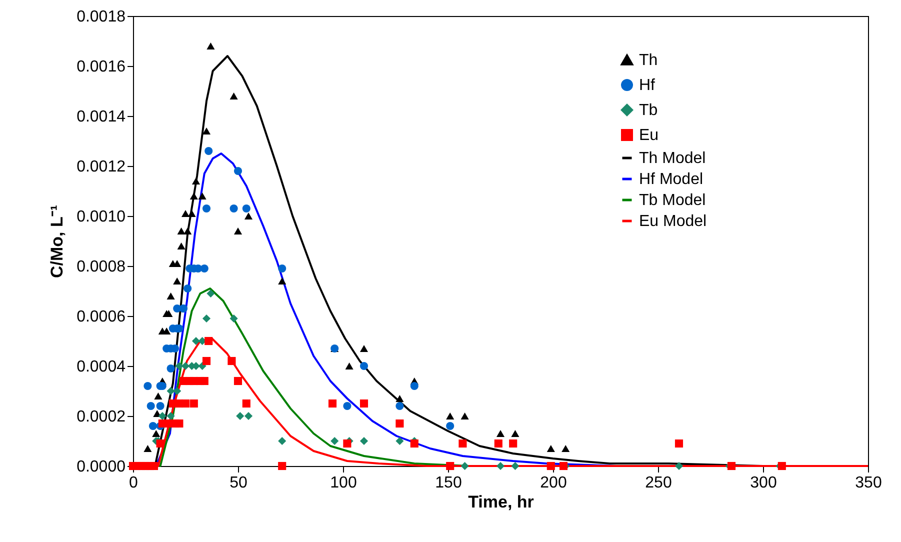 The height and width of the screenshot is (542, 901). I want to click on y-tick-label: 0.0006, so click(101, 317).